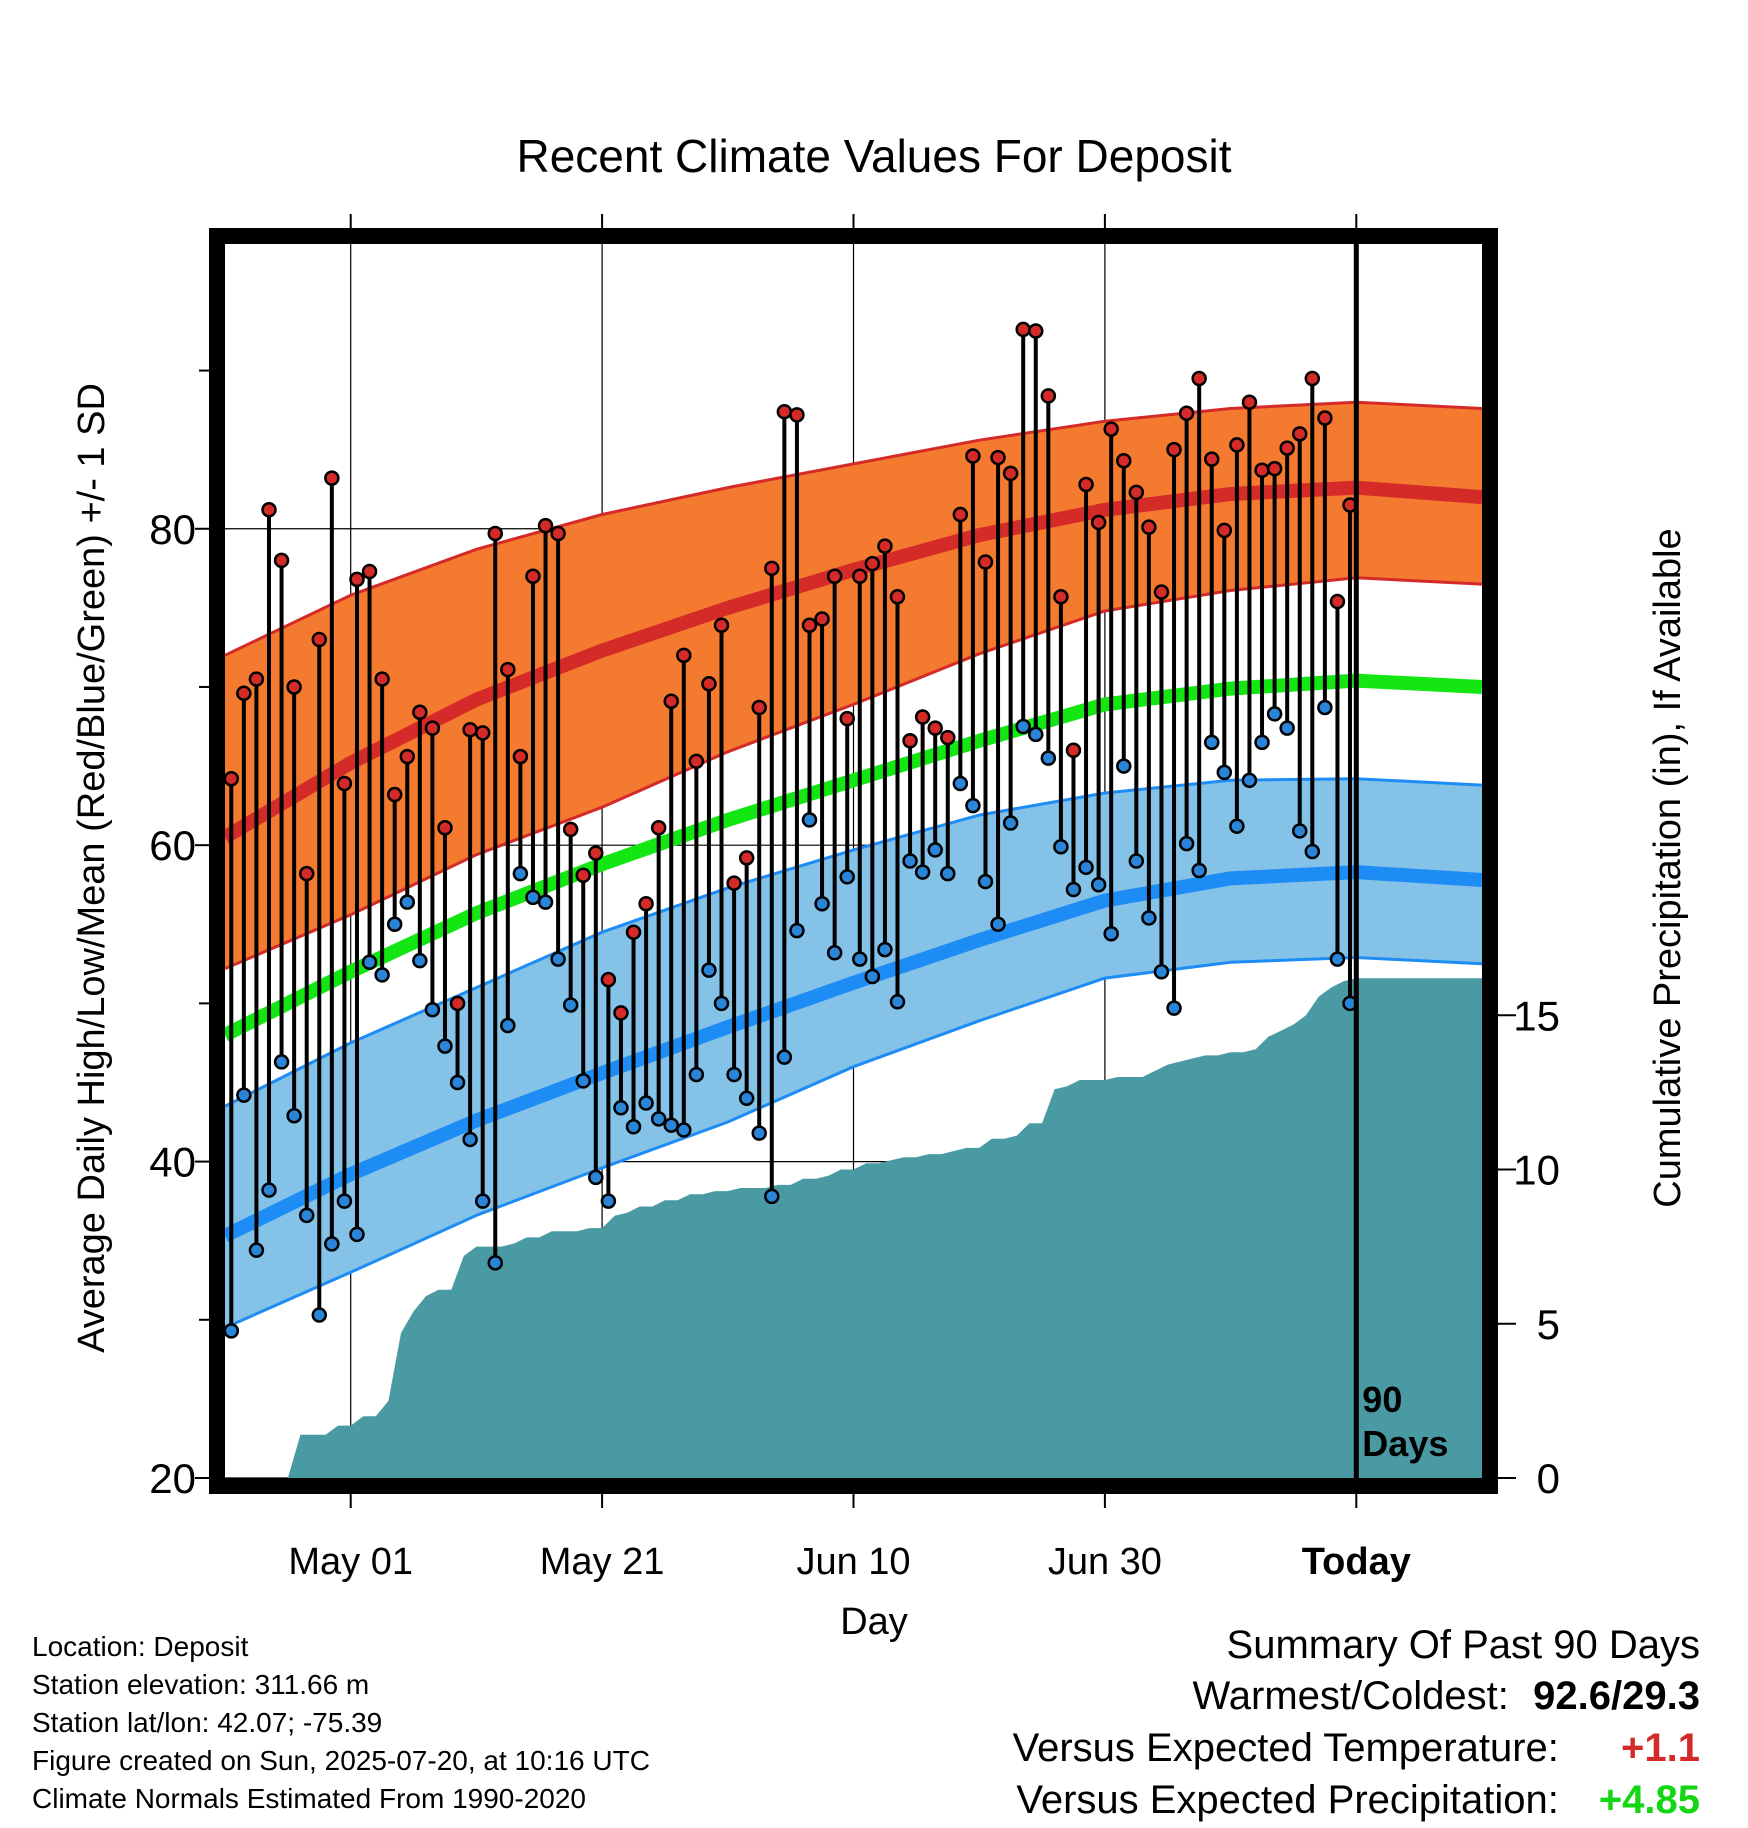 This screenshot has width=1748, height=1828. Describe the element at coordinates (1357, 1696) in the screenshot. I see `warm-cold-row: Warmest/Coldest: 92.6/29.3` at that location.